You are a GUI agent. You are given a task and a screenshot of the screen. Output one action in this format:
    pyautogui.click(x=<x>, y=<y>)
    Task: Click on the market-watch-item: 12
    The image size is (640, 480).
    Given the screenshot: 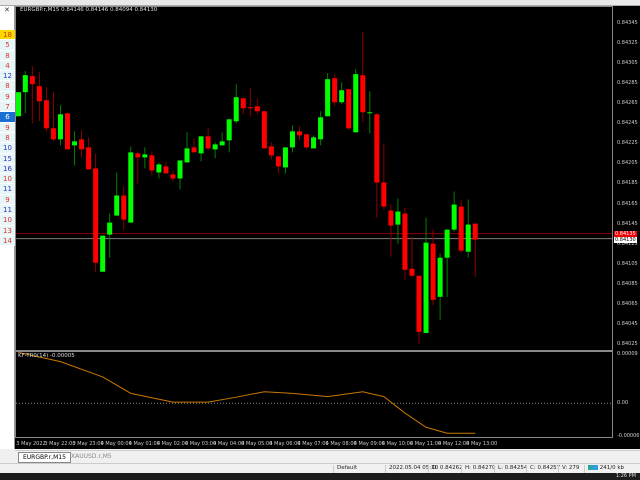 What is the action you would take?
    pyautogui.click(x=7, y=76)
    